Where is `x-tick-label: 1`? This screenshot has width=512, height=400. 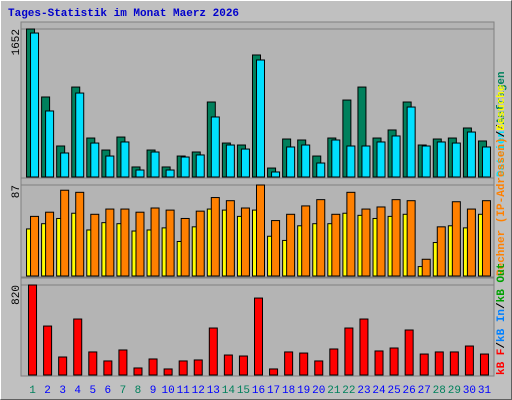 x-tick-label: 1 is located at coordinates (32, 391).